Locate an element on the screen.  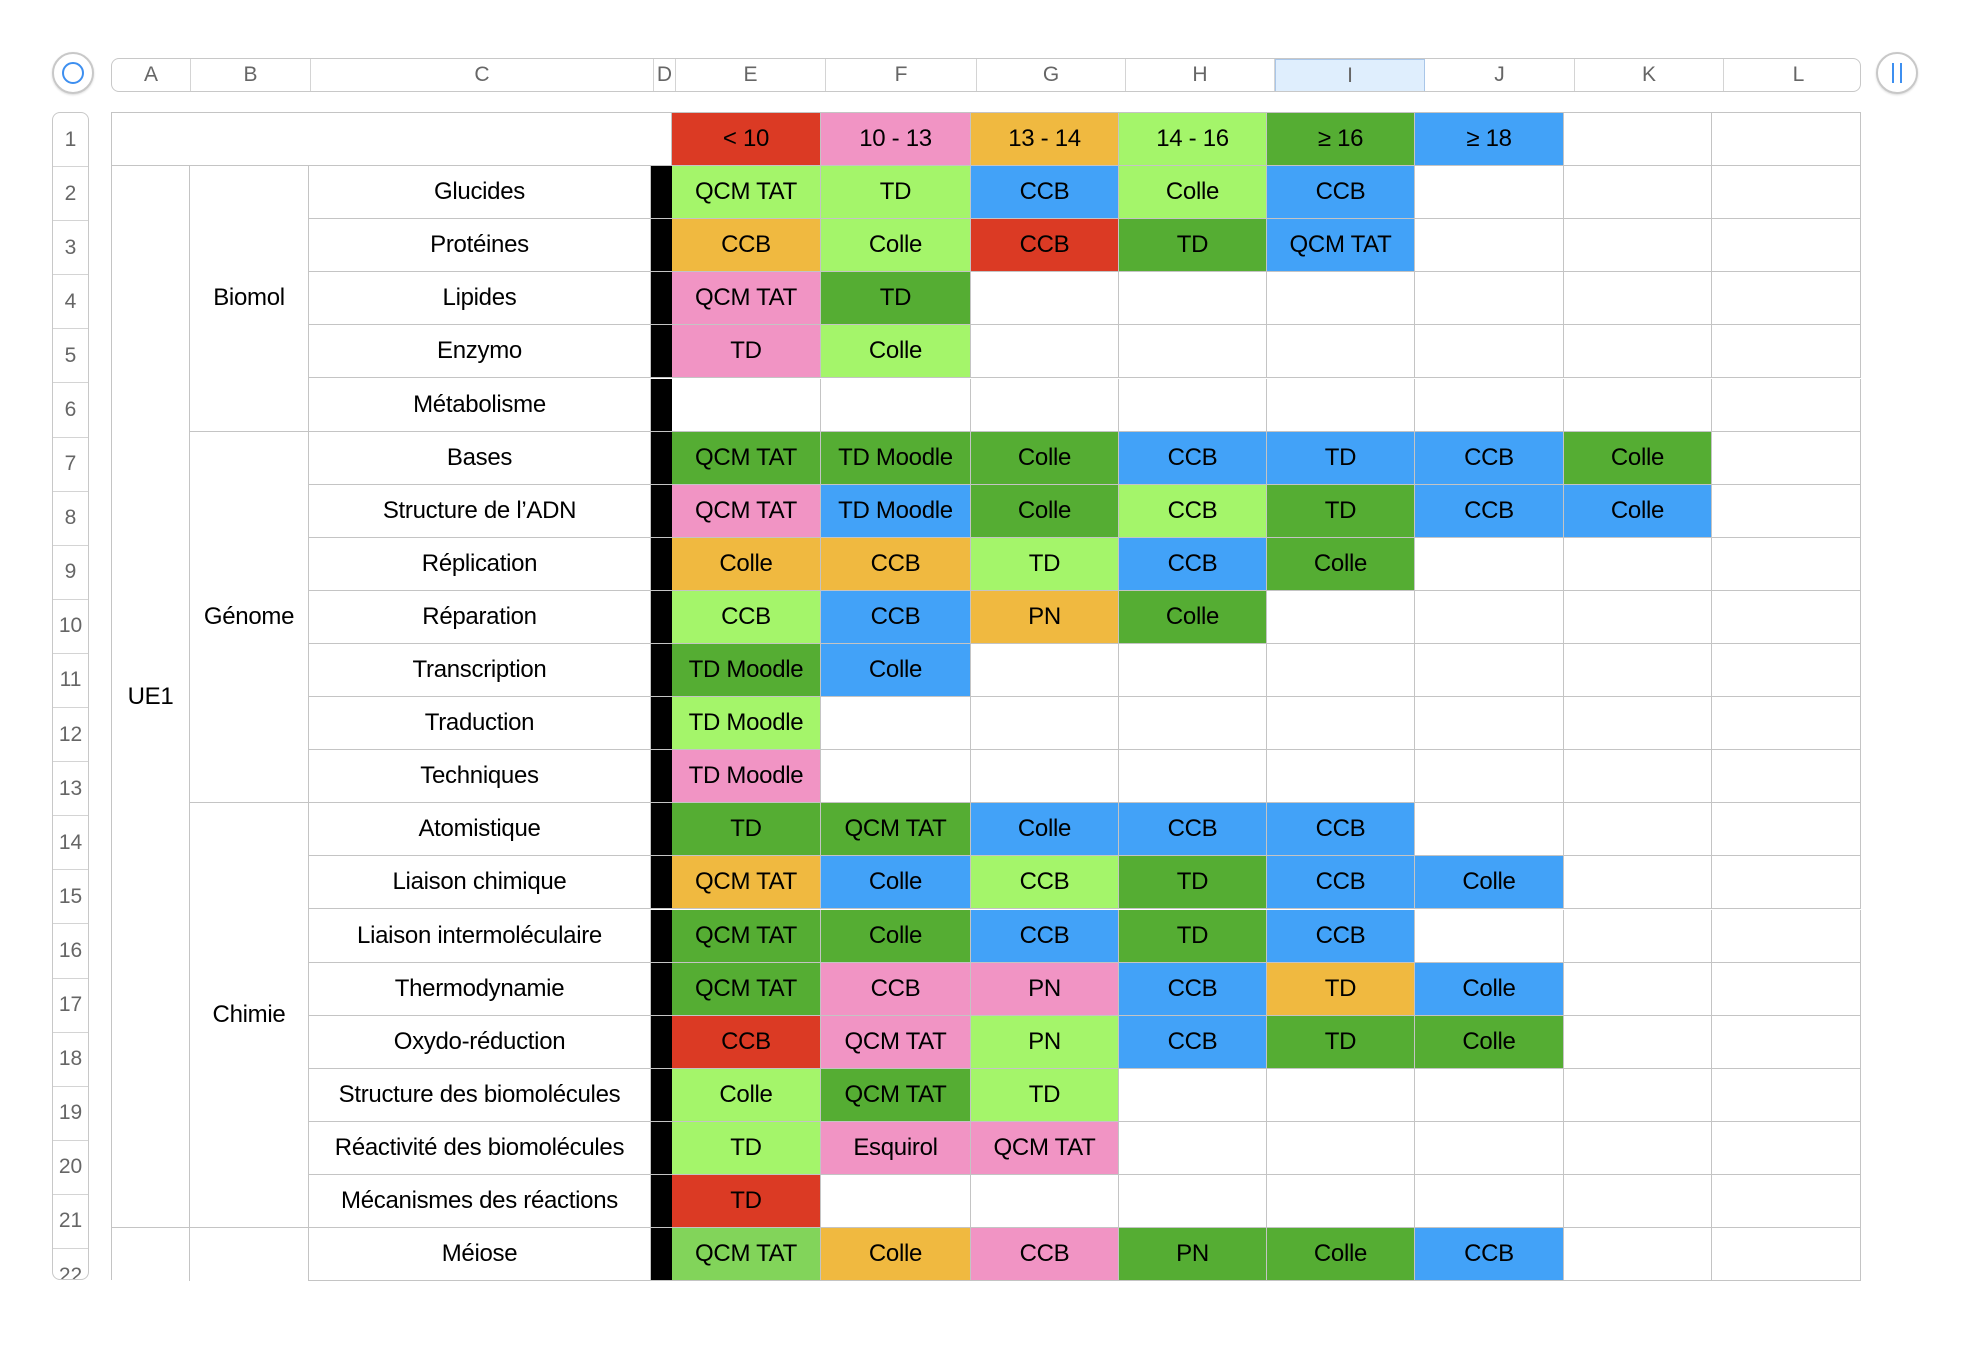
column-header-h: H is located at coordinates (1200, 75).